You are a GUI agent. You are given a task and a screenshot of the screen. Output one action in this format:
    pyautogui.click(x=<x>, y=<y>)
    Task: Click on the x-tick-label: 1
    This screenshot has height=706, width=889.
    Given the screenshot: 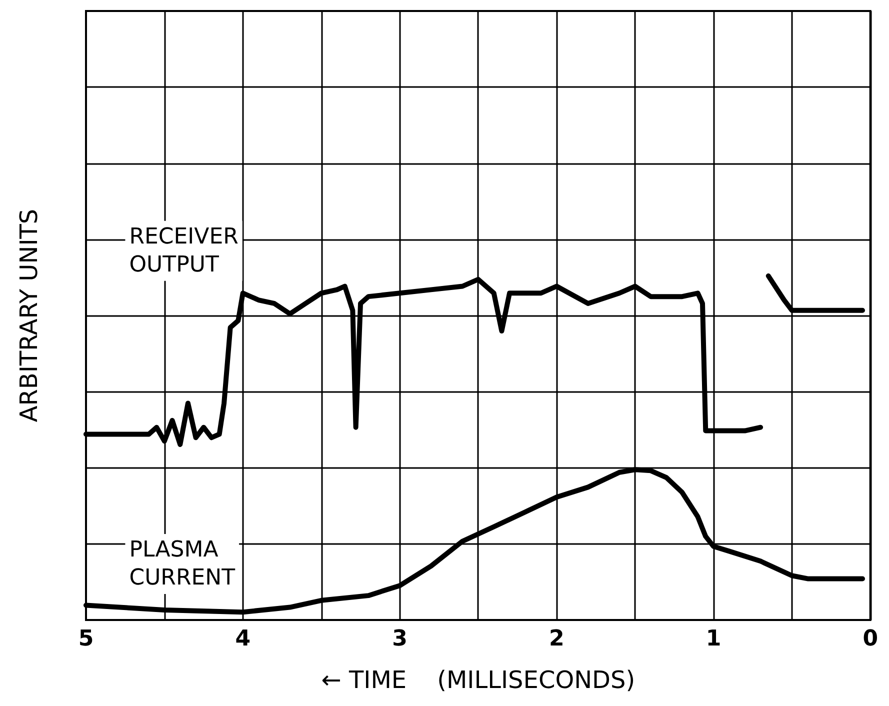 What is the action you would take?
    pyautogui.click(x=714, y=639)
    